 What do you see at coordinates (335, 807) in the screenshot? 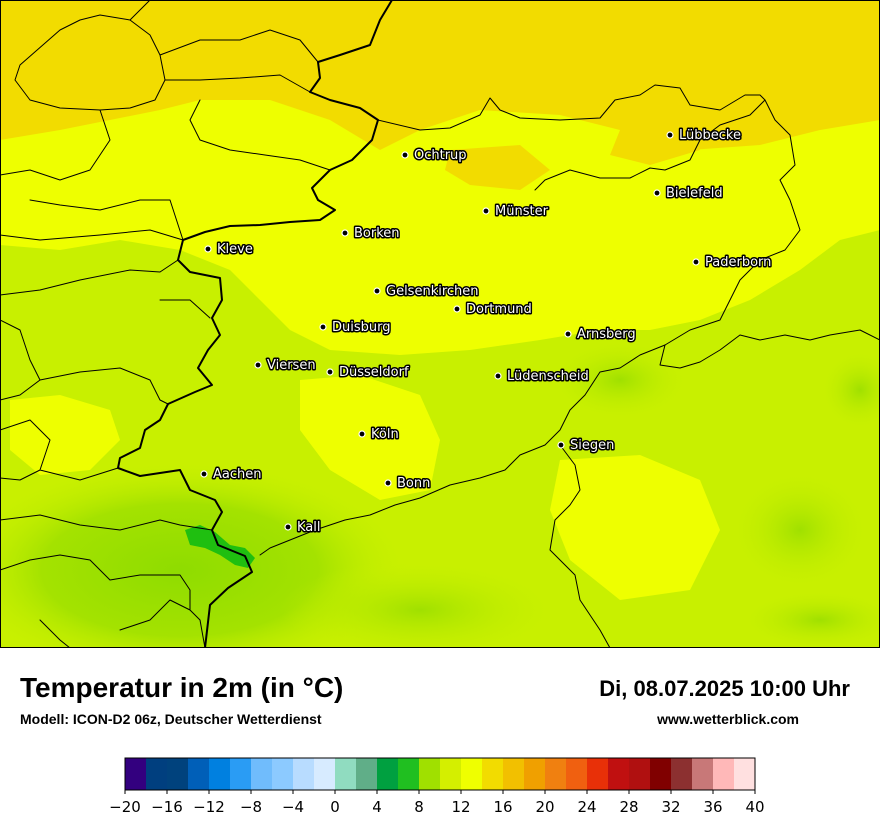
I see `legend-tick-label: 0` at bounding box center [335, 807].